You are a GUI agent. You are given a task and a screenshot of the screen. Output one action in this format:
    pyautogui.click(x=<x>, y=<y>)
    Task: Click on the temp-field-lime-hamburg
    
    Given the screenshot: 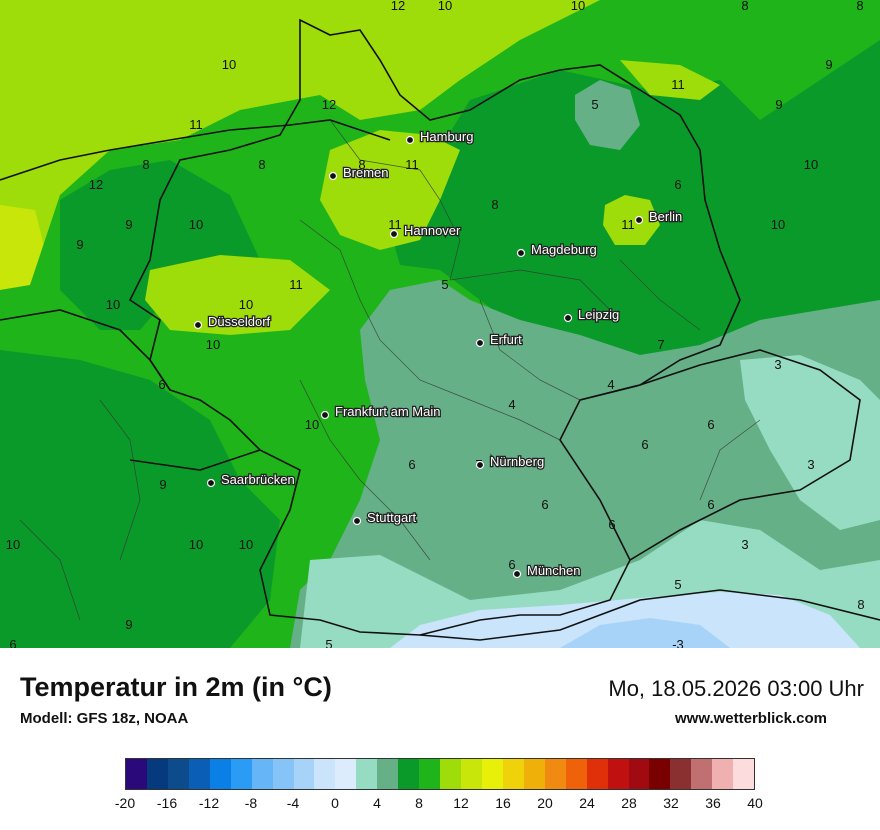 What is the action you would take?
    pyautogui.click(x=390, y=190)
    